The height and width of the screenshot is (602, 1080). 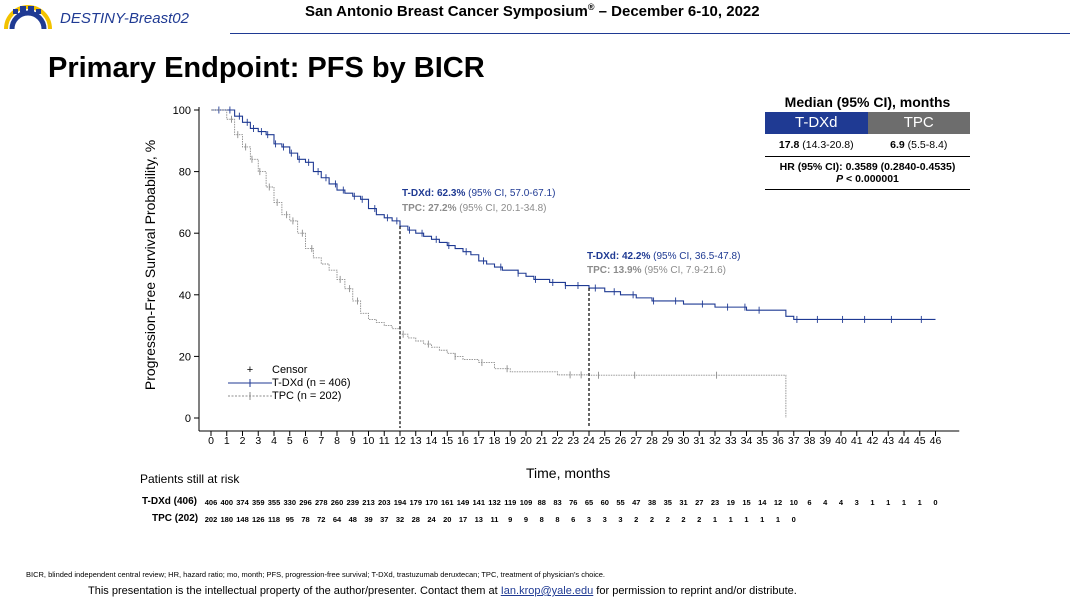 What do you see at coordinates (542, 519) in the screenshot?
I see `risk-value-tpc: 8` at bounding box center [542, 519].